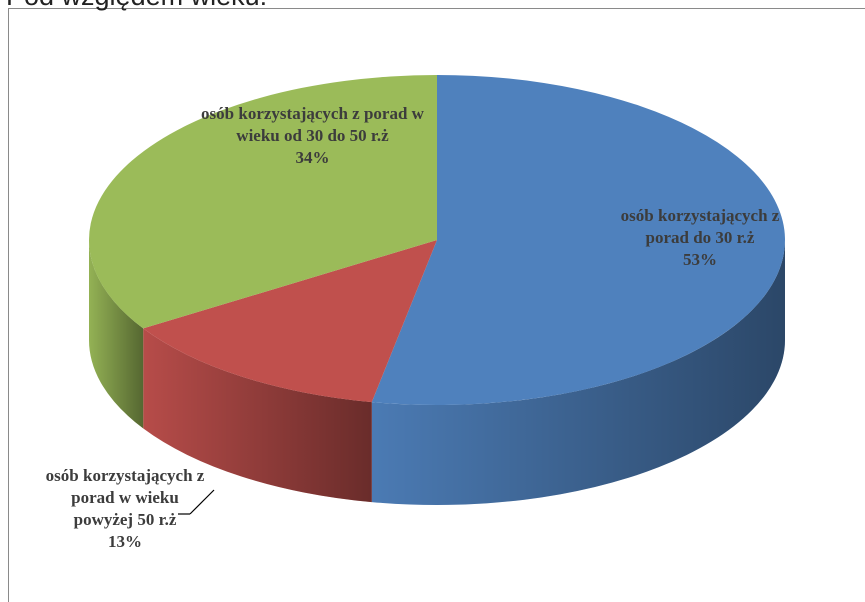 This screenshot has width=865, height=602. Describe the element at coordinates (700, 226) in the screenshot. I see `category-label: osób korzystających z porad do 30 r.ż` at that location.